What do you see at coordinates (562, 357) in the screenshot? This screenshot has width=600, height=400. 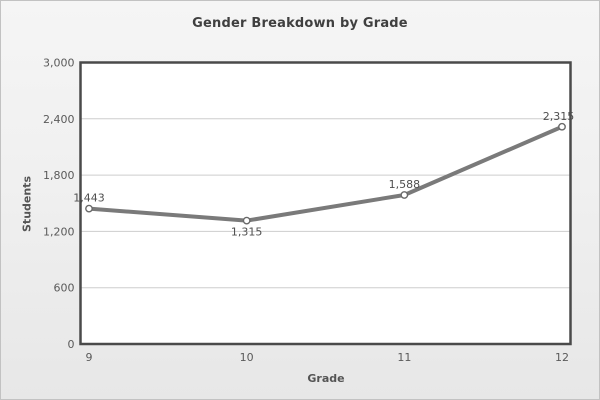 I see `x-tick-label: 12` at bounding box center [562, 357].